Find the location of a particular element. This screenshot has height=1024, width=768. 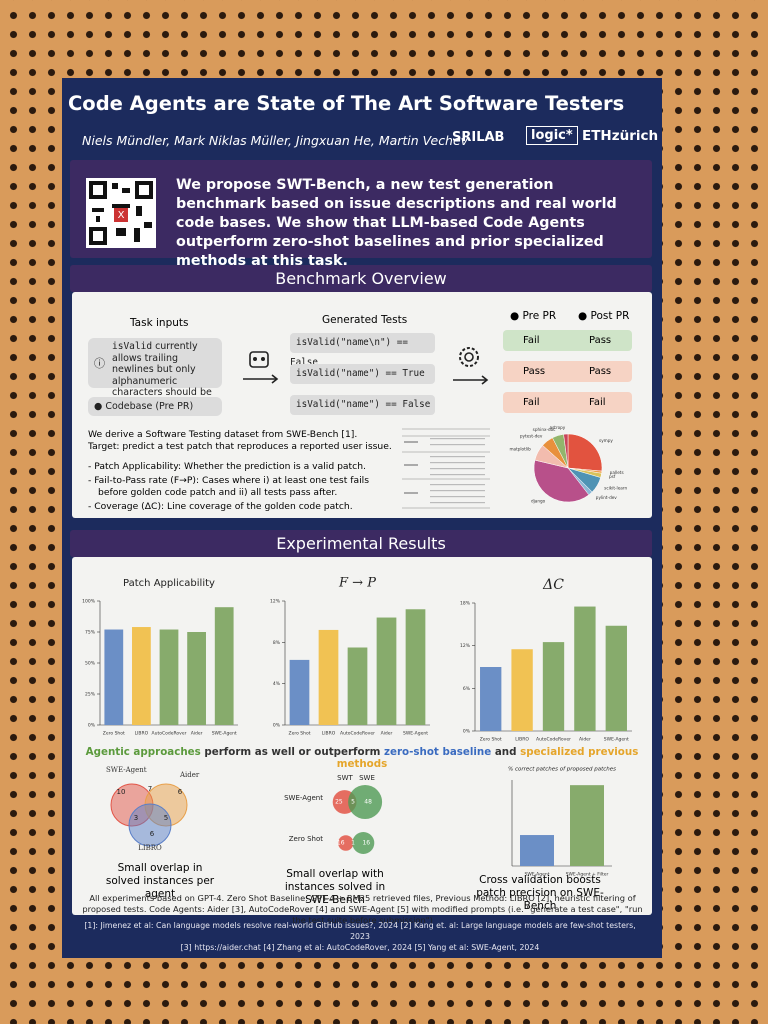

caption-part: and is located at coordinates (506, 752).